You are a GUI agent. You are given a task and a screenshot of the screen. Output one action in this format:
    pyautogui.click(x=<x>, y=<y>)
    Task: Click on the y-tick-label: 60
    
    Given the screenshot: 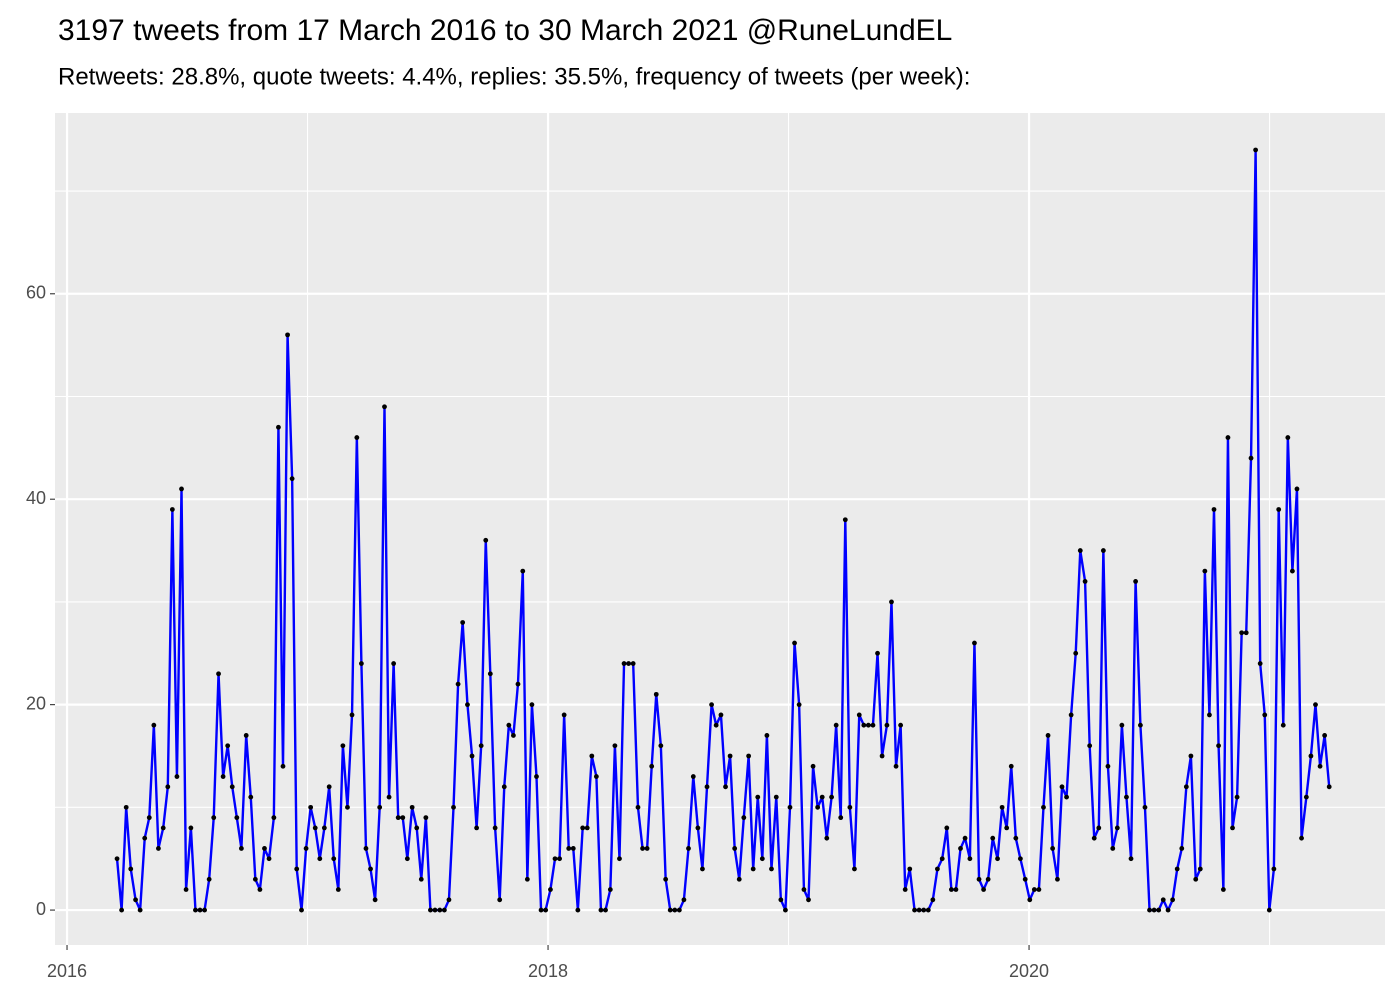 What is the action you would take?
    pyautogui.click(x=36, y=293)
    